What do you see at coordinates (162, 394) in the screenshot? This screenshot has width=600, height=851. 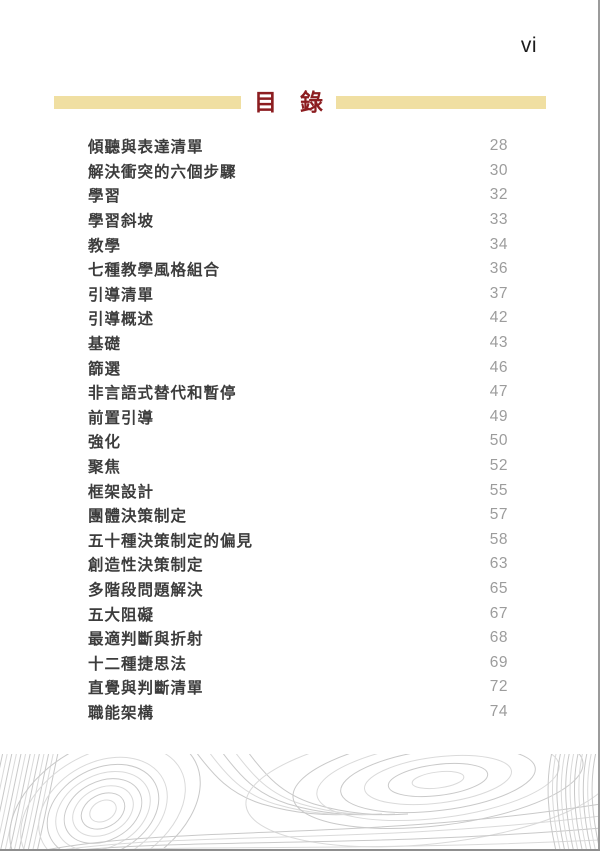 I see `toc-entry-title: 非言語式替代和暫停` at bounding box center [162, 394].